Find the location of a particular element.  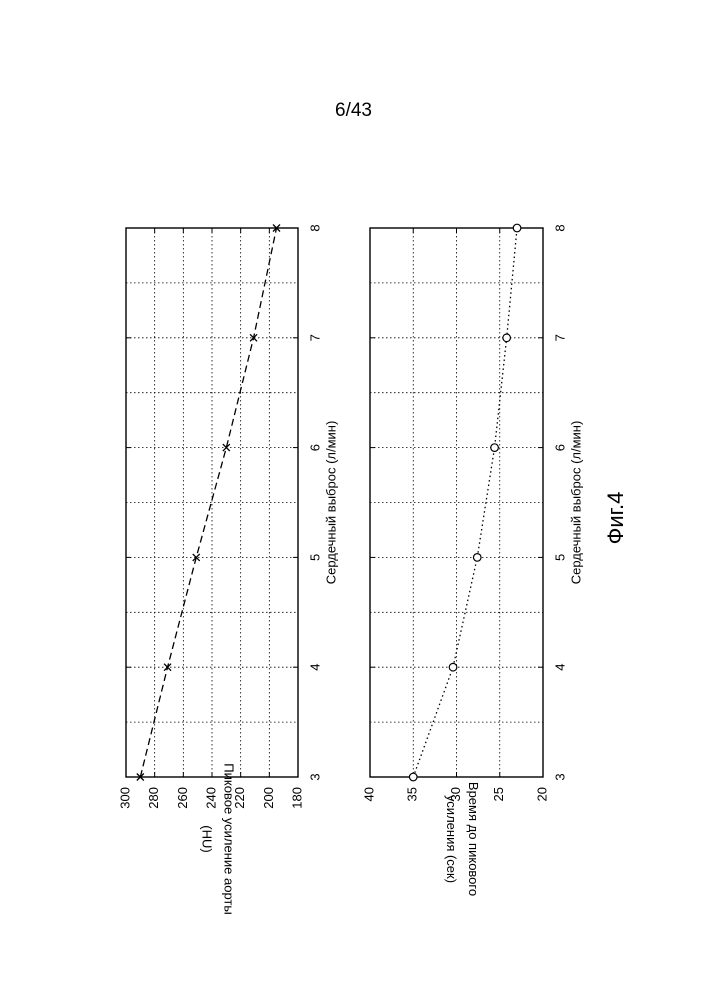

y-axis-label: (HU) is located at coordinates (207, 838).